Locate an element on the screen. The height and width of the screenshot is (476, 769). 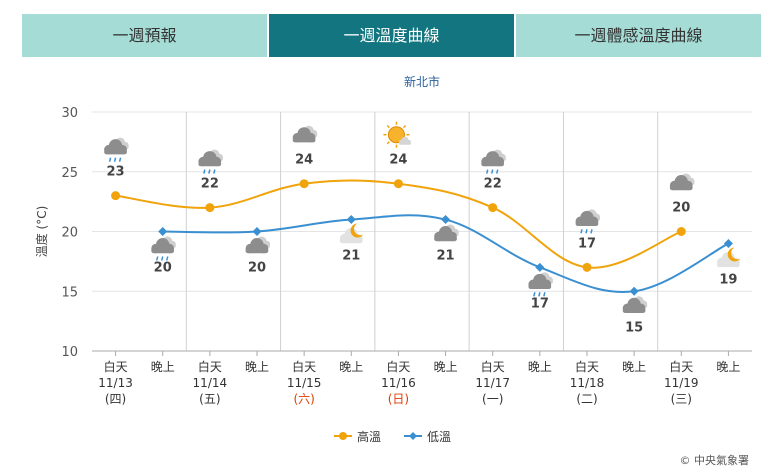
tab-weekly-forecast: 一週預報 is located at coordinates (145, 35).